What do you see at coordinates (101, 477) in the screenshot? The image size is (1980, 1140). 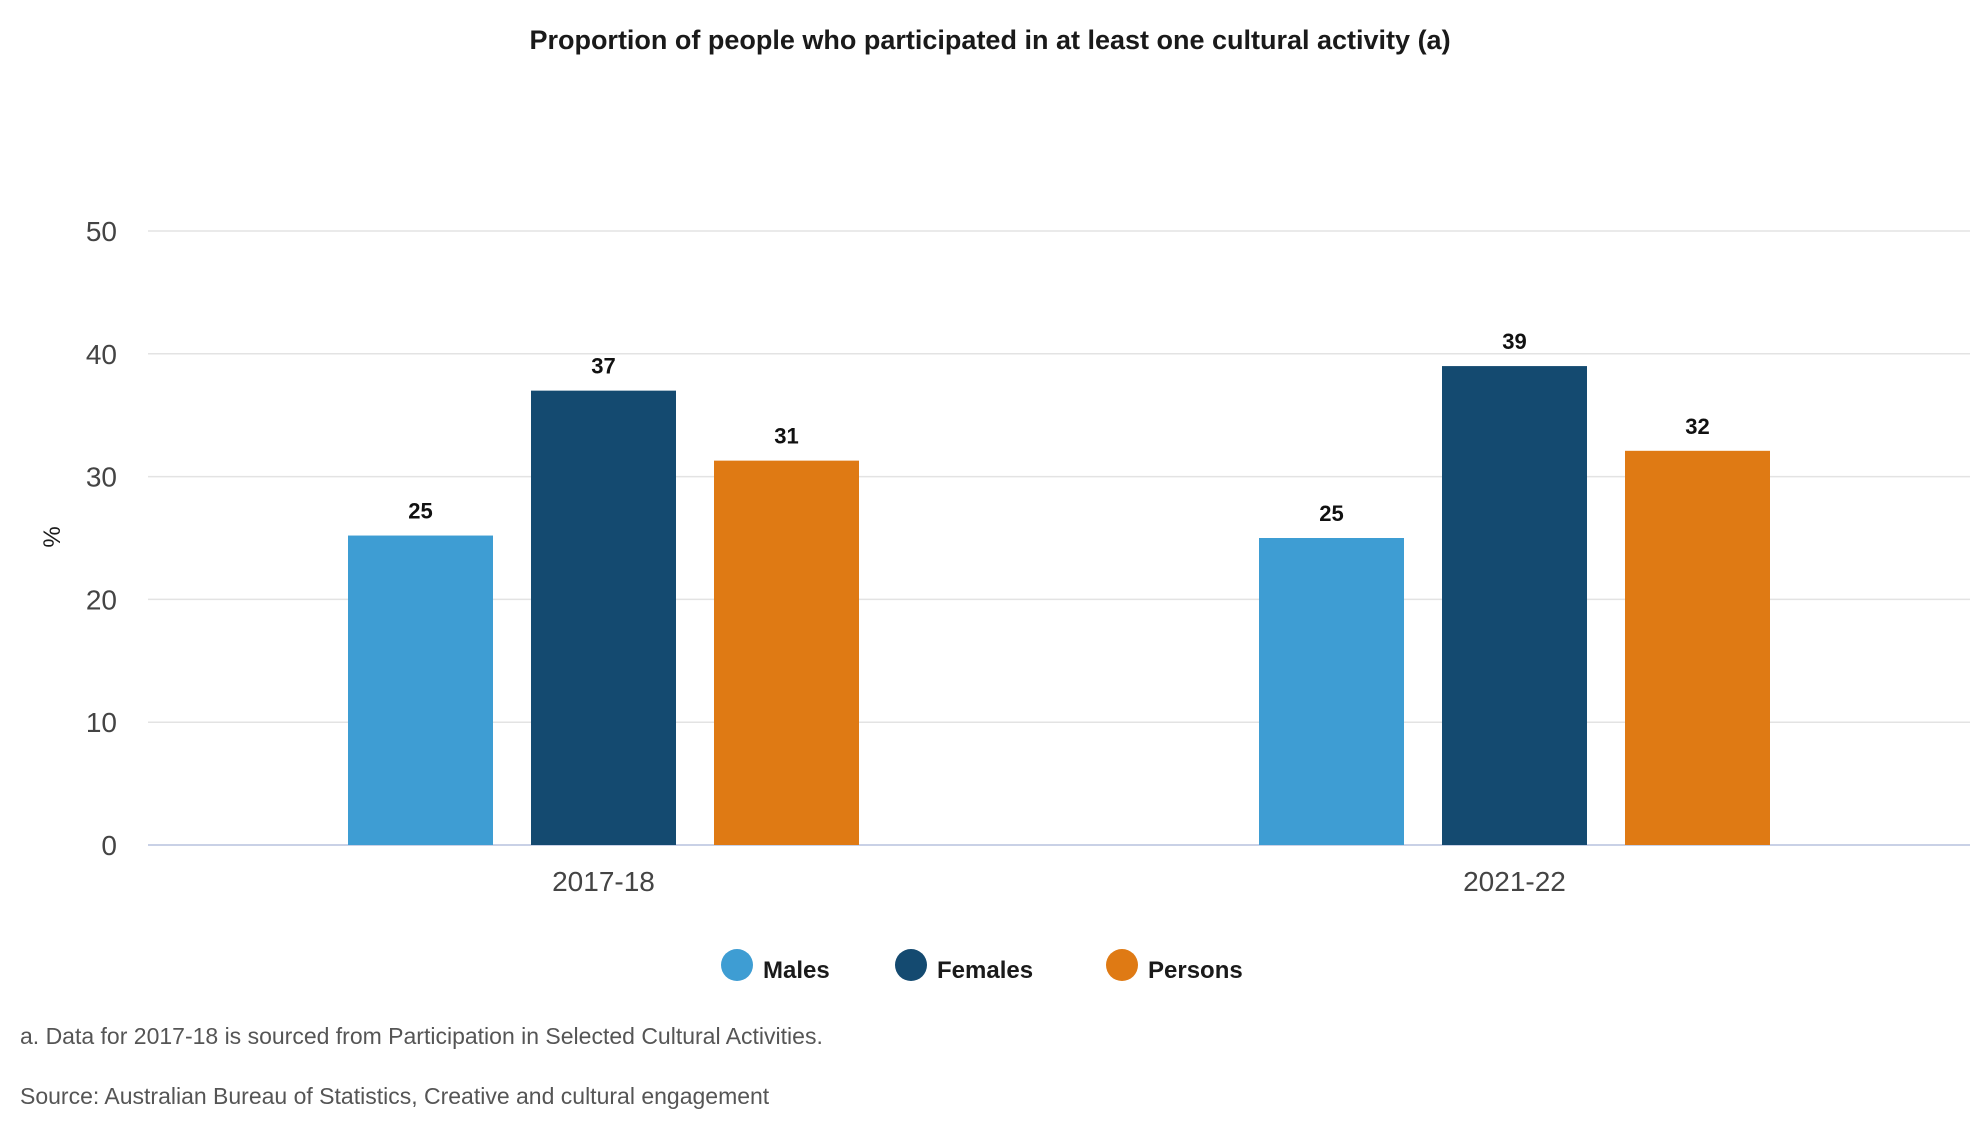 I see `y-tick-label: 30` at bounding box center [101, 477].